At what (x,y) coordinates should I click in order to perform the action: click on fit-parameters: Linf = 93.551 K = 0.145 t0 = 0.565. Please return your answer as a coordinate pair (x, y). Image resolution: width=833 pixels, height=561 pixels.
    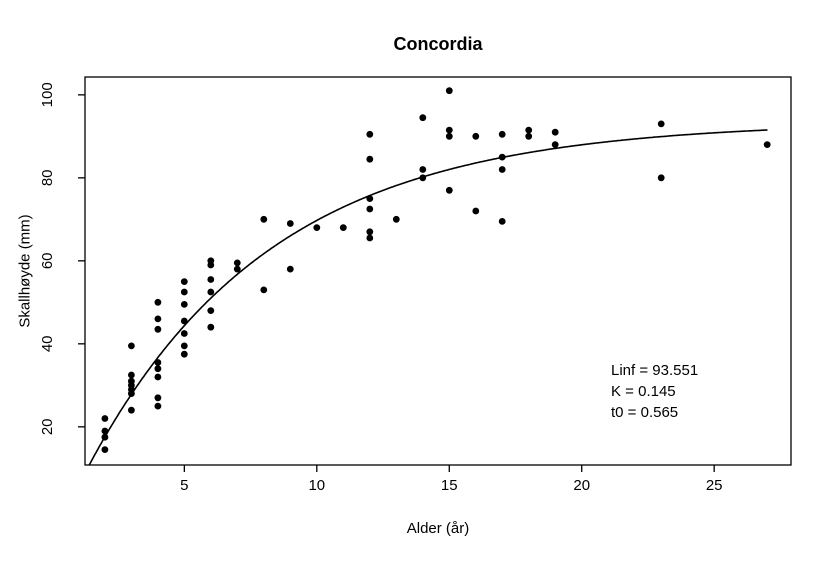
    Looking at the image, I should click on (654, 391).